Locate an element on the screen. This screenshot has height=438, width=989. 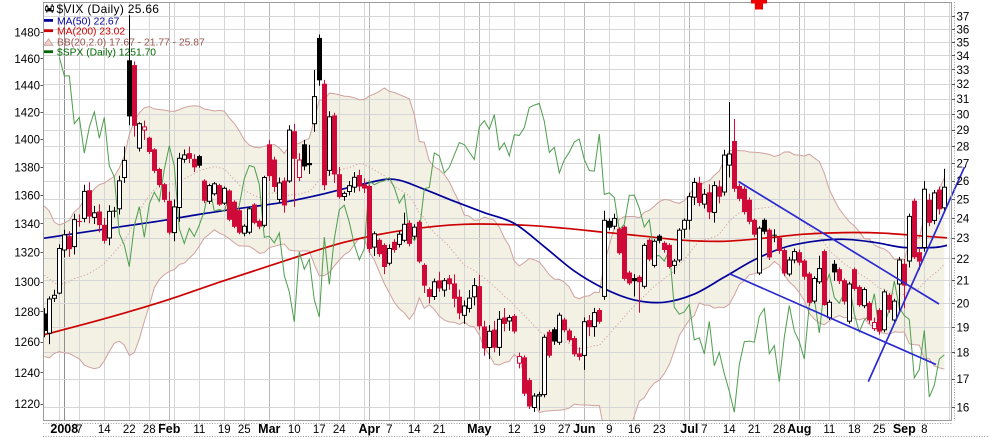
svg-text: 8 is located at coordinates (924, 430).